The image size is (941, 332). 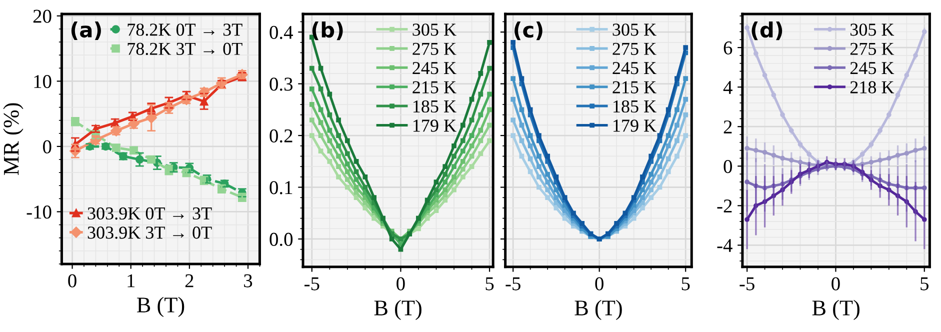 What do you see at coordinates (39, 212) in the screenshot?
I see `y-tick-label: -10` at bounding box center [39, 212].